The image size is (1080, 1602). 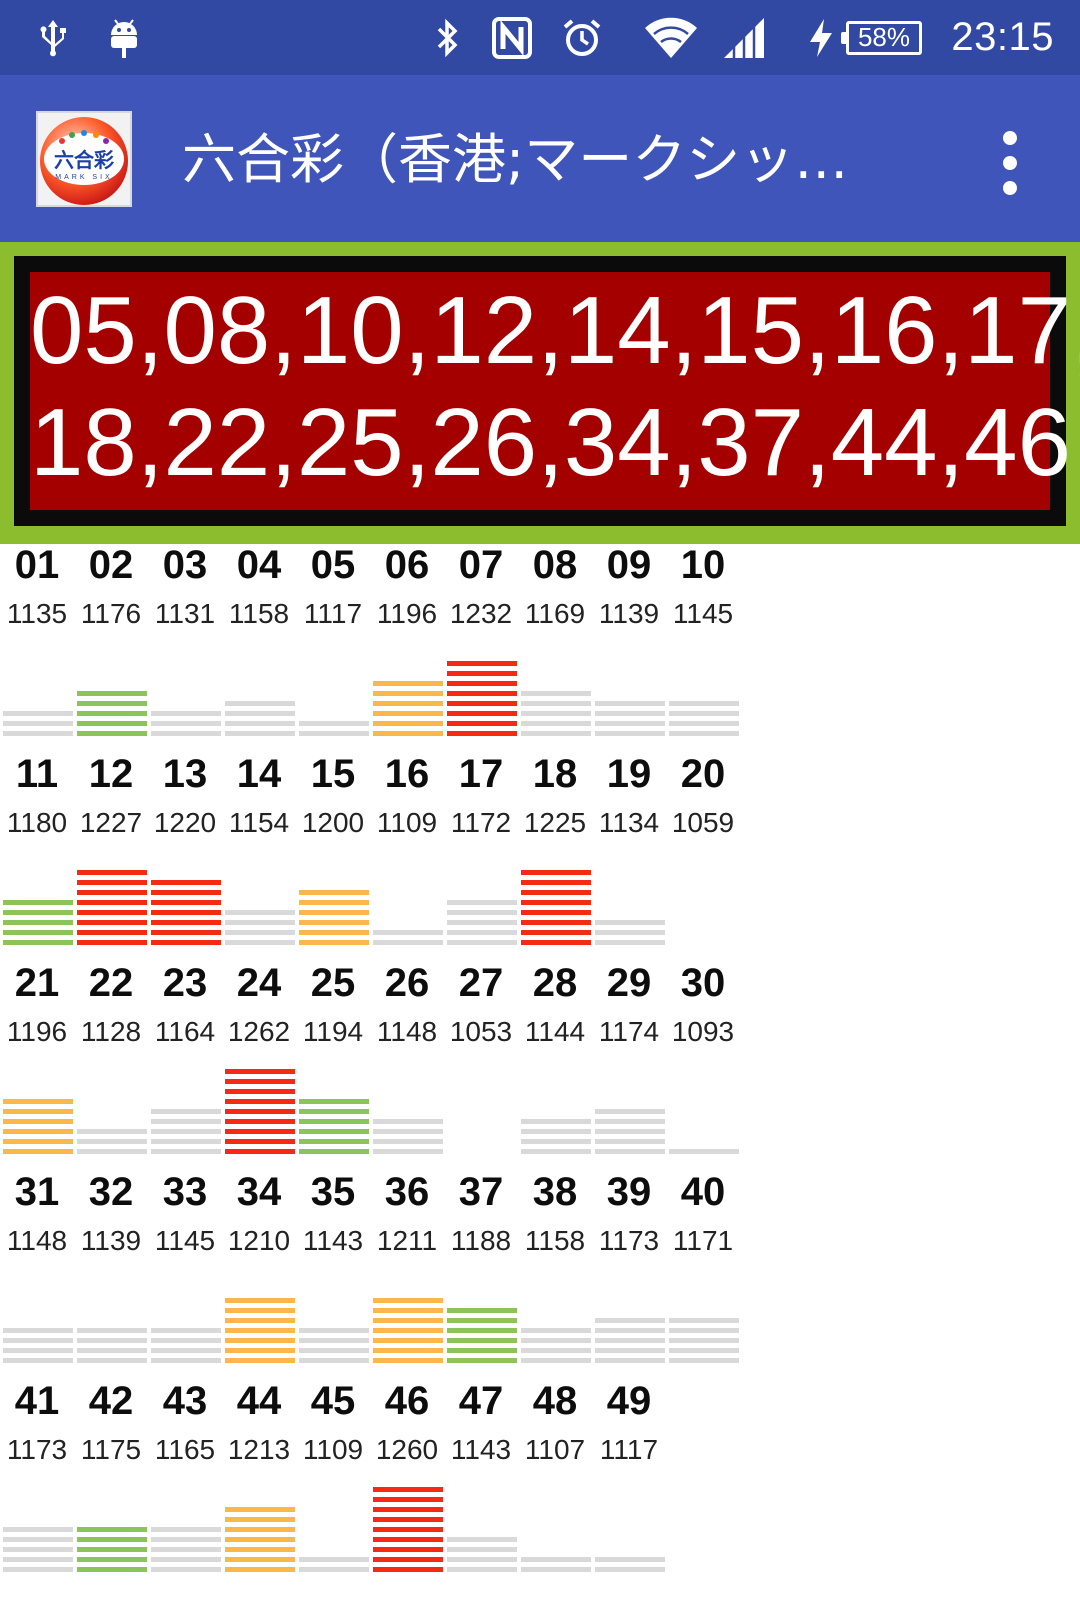 What do you see at coordinates (185, 822) in the screenshot?
I see `count-label: 1220` at bounding box center [185, 822].